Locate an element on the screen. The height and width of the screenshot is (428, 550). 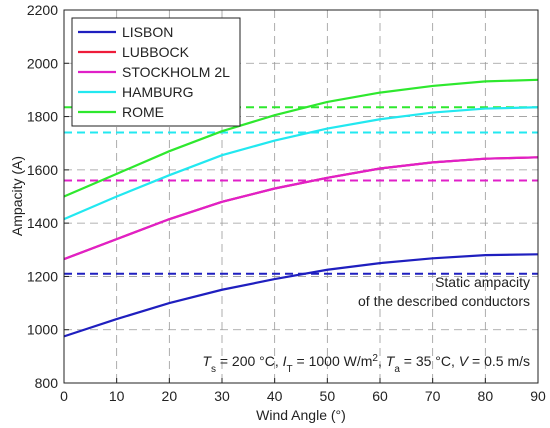
y-tick-label: 1800 is located at coordinates (42, 117).